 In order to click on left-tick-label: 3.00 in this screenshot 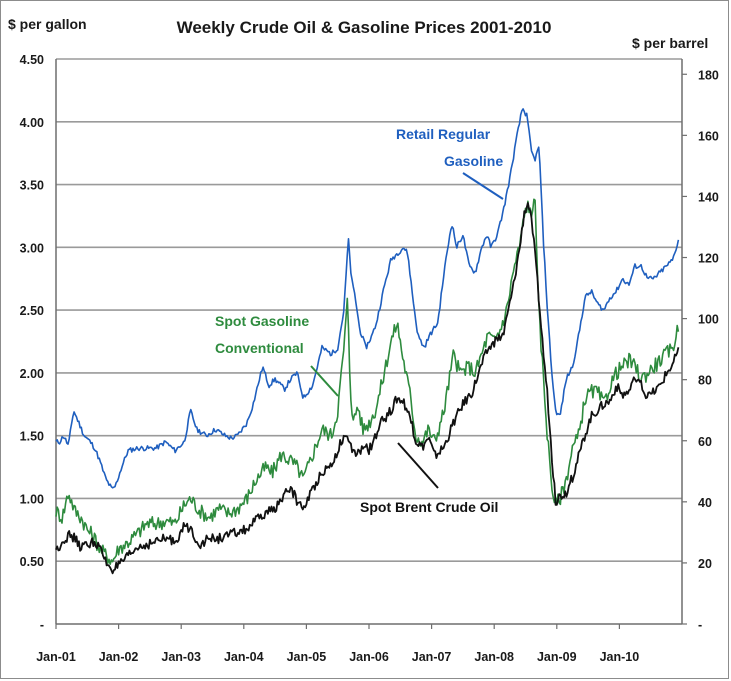, I will do `click(32, 248)`.